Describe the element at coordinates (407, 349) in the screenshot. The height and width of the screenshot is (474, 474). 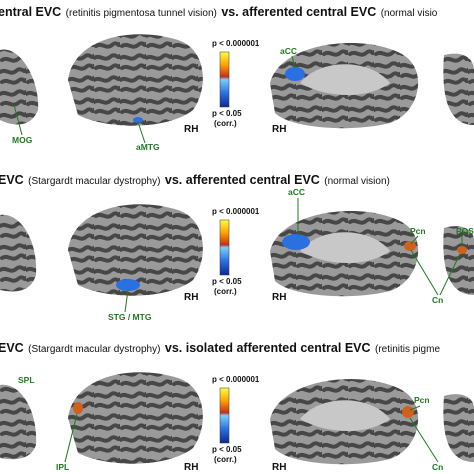
I see `title-part: (retinitis pigme` at that location.